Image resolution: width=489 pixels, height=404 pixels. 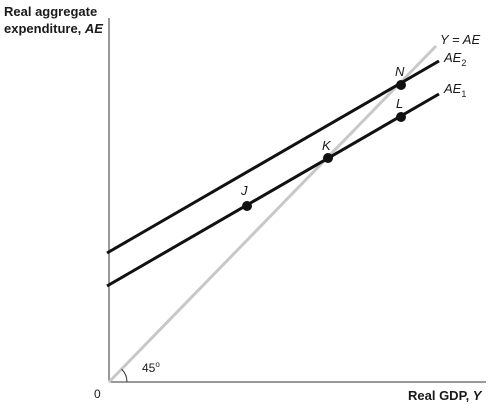 What do you see at coordinates (401, 117) in the screenshot?
I see `point-l` at bounding box center [401, 117].